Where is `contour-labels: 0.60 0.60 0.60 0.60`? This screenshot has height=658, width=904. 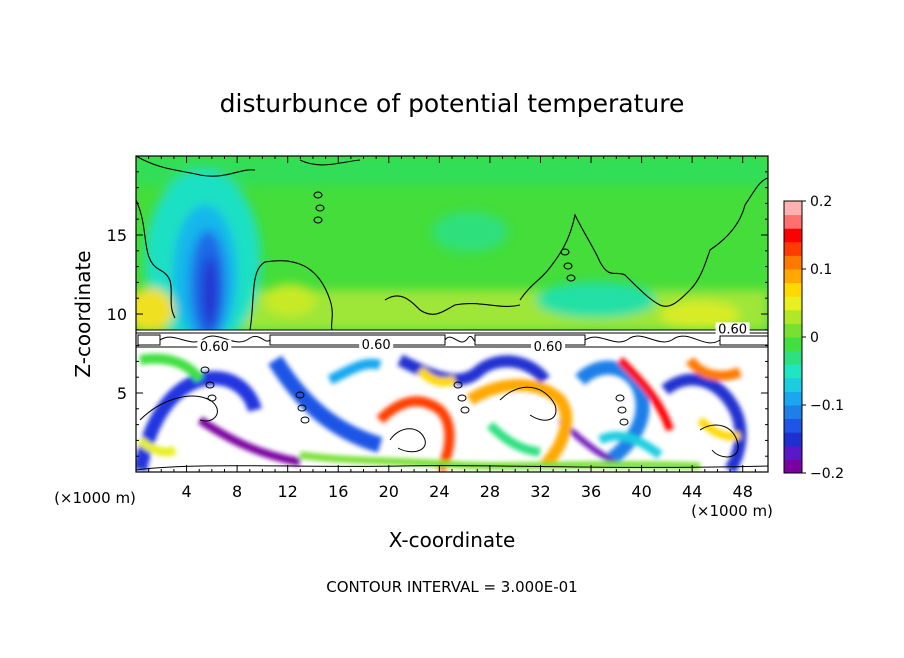
contour-labels: 0.60 0.60 0.60 0.60 is located at coordinates (473, 338).